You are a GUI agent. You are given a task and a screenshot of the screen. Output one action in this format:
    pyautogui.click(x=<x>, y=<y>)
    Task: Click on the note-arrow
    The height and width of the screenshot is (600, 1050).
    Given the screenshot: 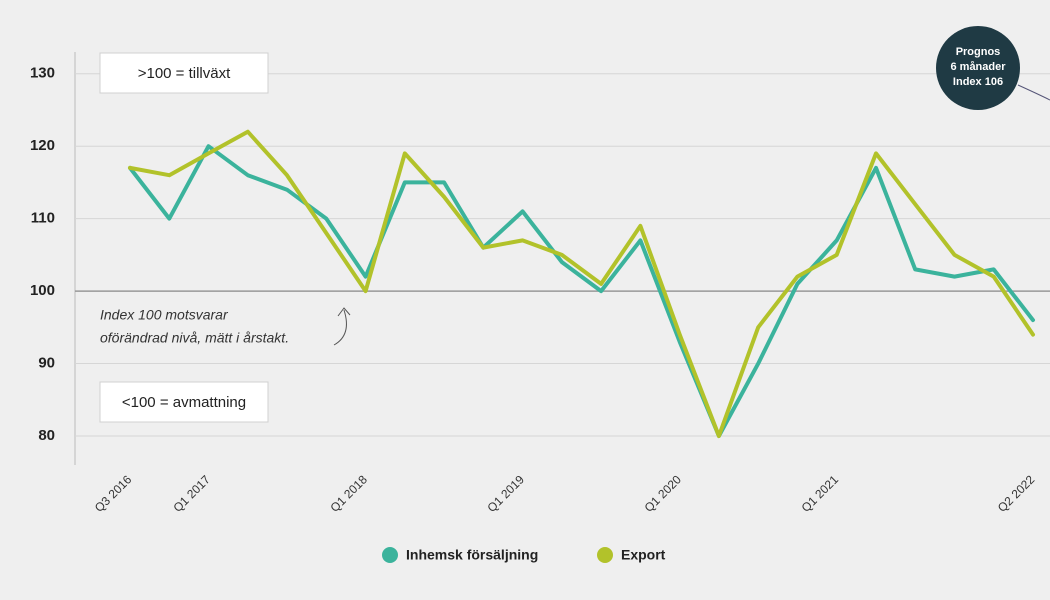 What is the action you would take?
    pyautogui.click(x=342, y=326)
    